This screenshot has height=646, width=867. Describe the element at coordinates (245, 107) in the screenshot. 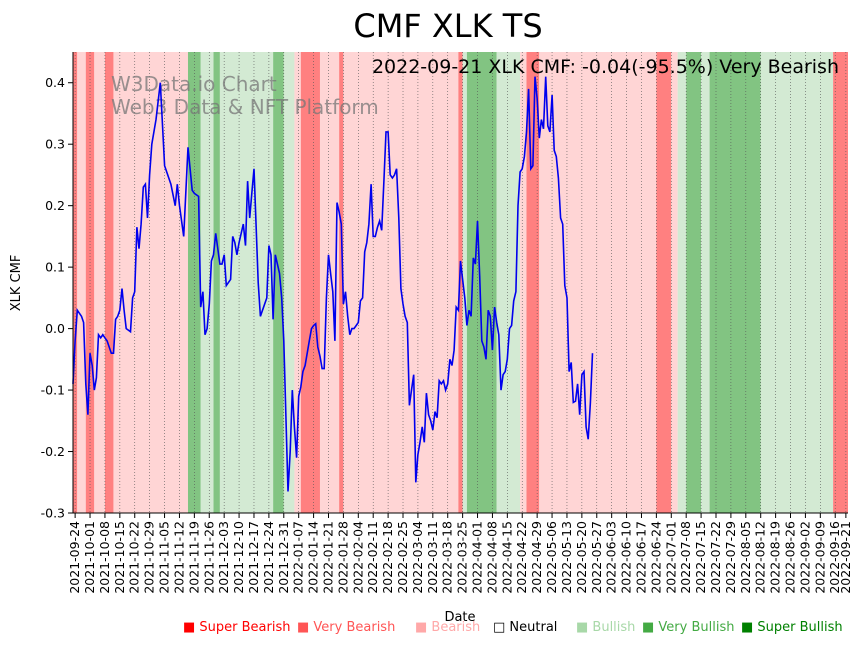

I see `watermark-line-2: Web3 Data & NFT Platform` at that location.